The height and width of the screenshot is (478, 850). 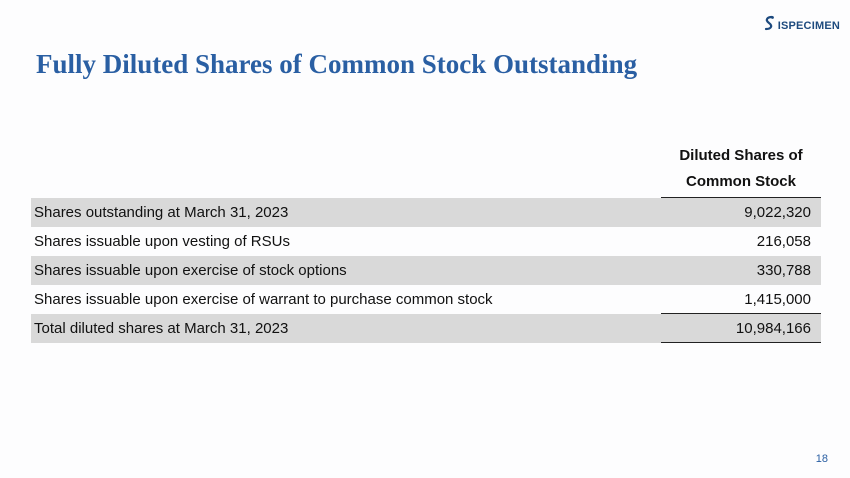 I want to click on table-header: Diluted Shares of Common Stock, so click(x=426, y=170).